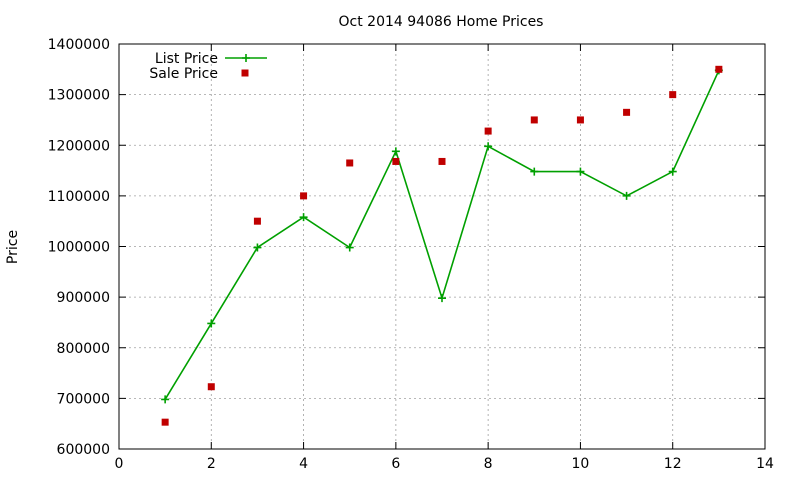 Image resolution: width=800 pixels, height=480 pixels. Describe the element at coordinates (83, 399) in the screenshot. I see `y-tick-label: 700000` at that location.